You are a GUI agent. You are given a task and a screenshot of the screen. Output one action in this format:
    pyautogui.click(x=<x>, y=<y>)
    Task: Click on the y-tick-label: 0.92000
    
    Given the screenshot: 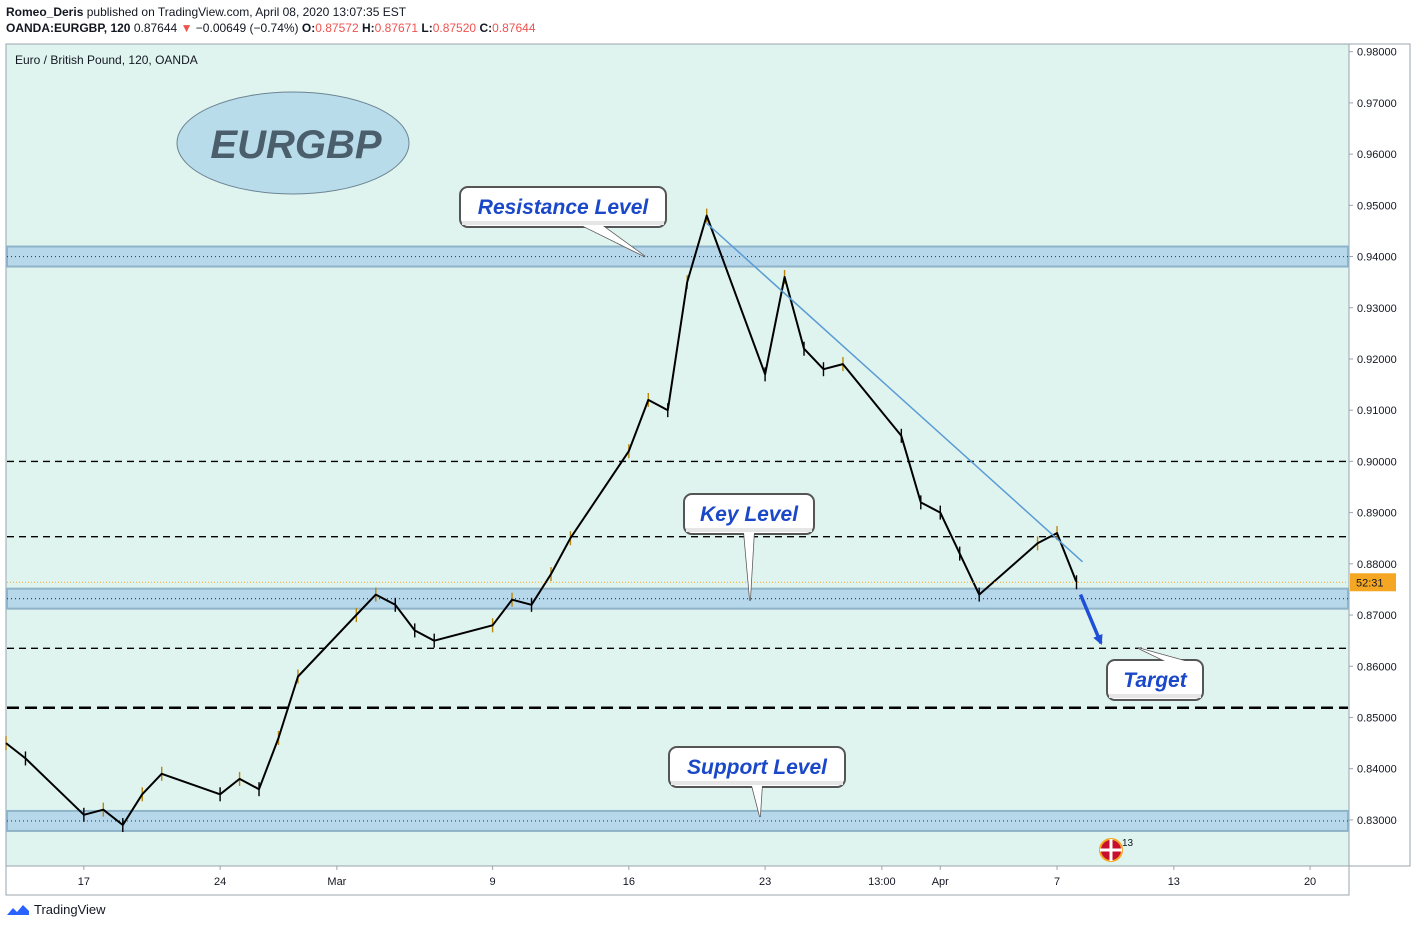 What is the action you would take?
    pyautogui.click(x=1377, y=360)
    